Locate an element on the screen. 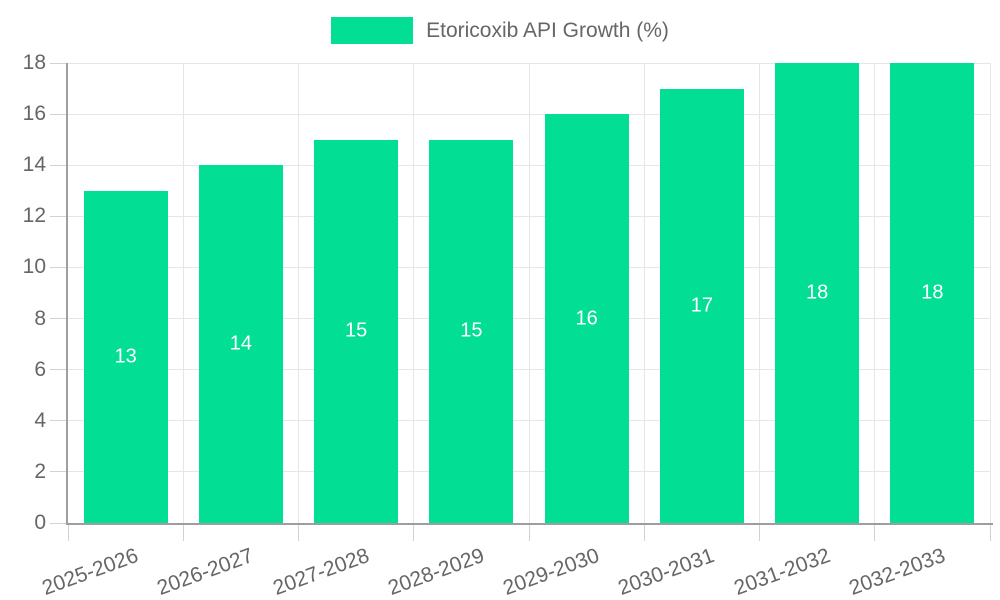 This screenshot has width=1000, height=600. y-tick-label: 2 is located at coordinates (40, 471).